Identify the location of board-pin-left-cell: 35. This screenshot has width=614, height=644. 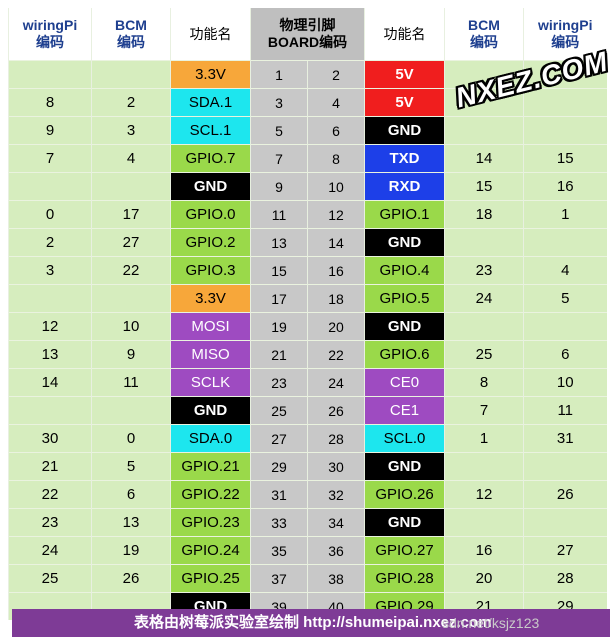
(279, 550).